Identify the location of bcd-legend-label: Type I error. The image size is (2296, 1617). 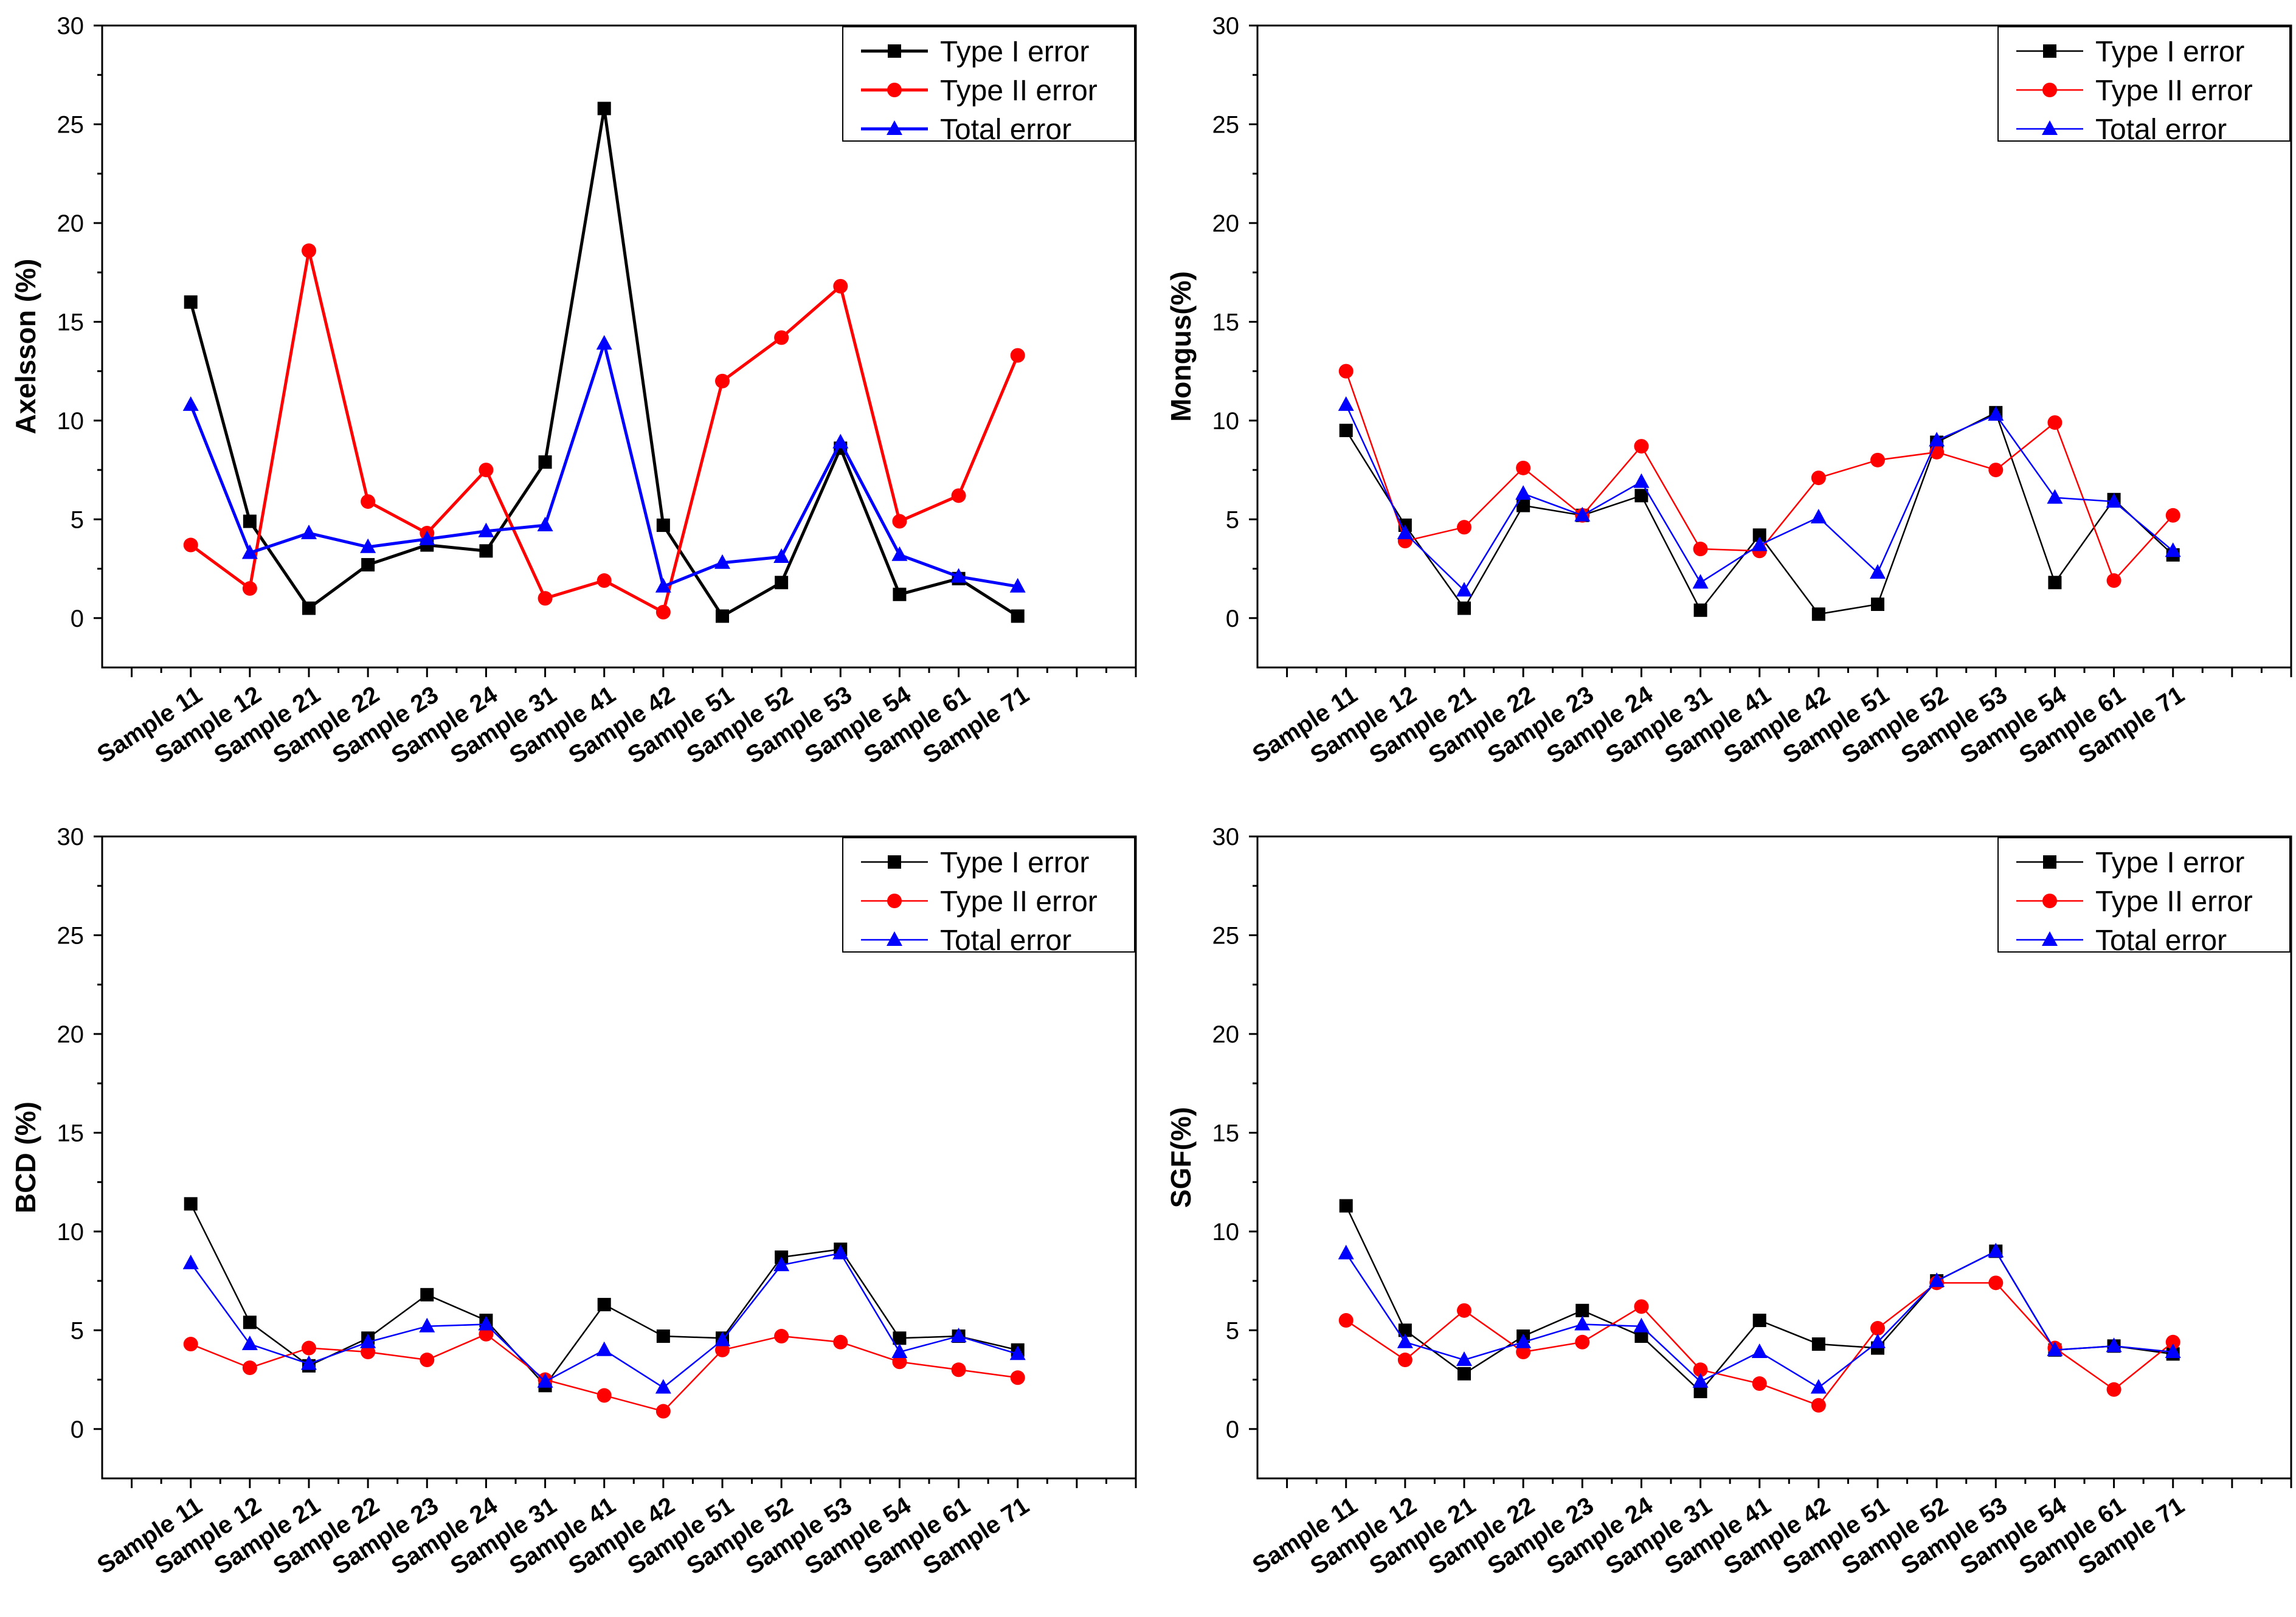
(1015, 863).